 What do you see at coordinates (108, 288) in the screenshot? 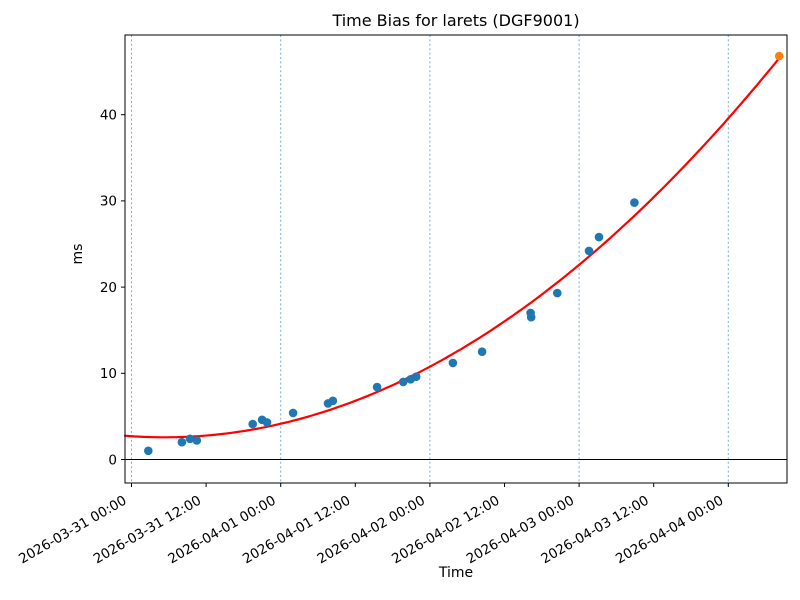
I see `y-tick-label: 20` at bounding box center [108, 288].